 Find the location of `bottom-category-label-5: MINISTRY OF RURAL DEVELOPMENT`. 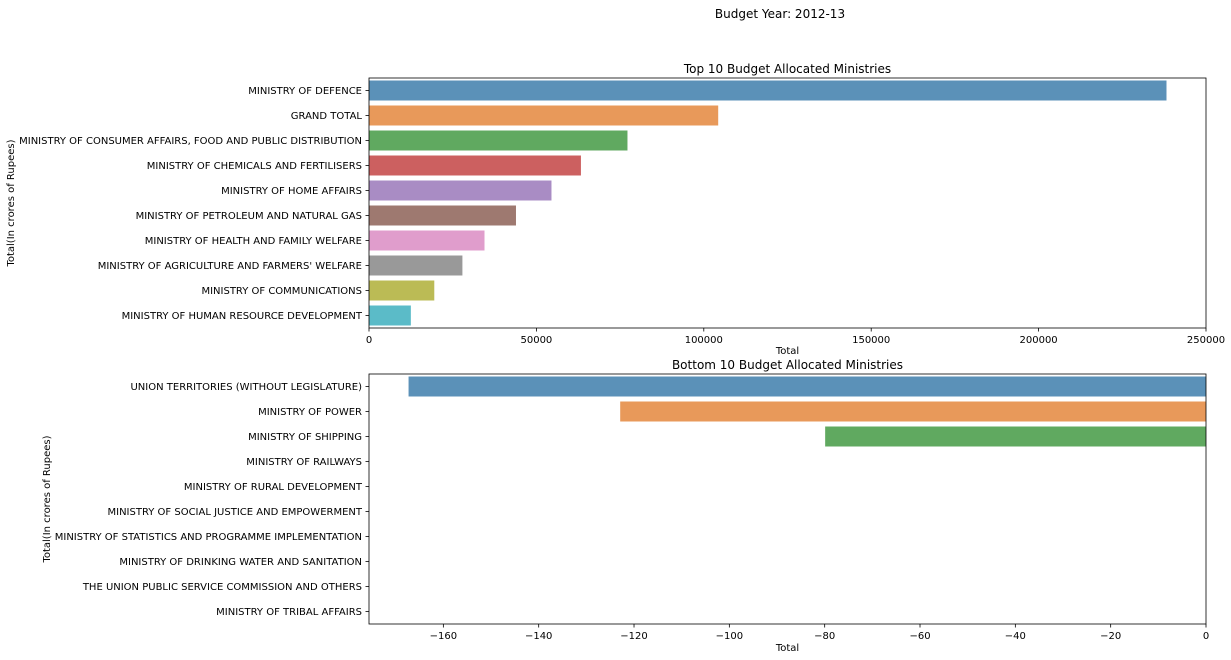

bottom-category-label-5: MINISTRY OF RURAL DEVELOPMENT is located at coordinates (273, 487).